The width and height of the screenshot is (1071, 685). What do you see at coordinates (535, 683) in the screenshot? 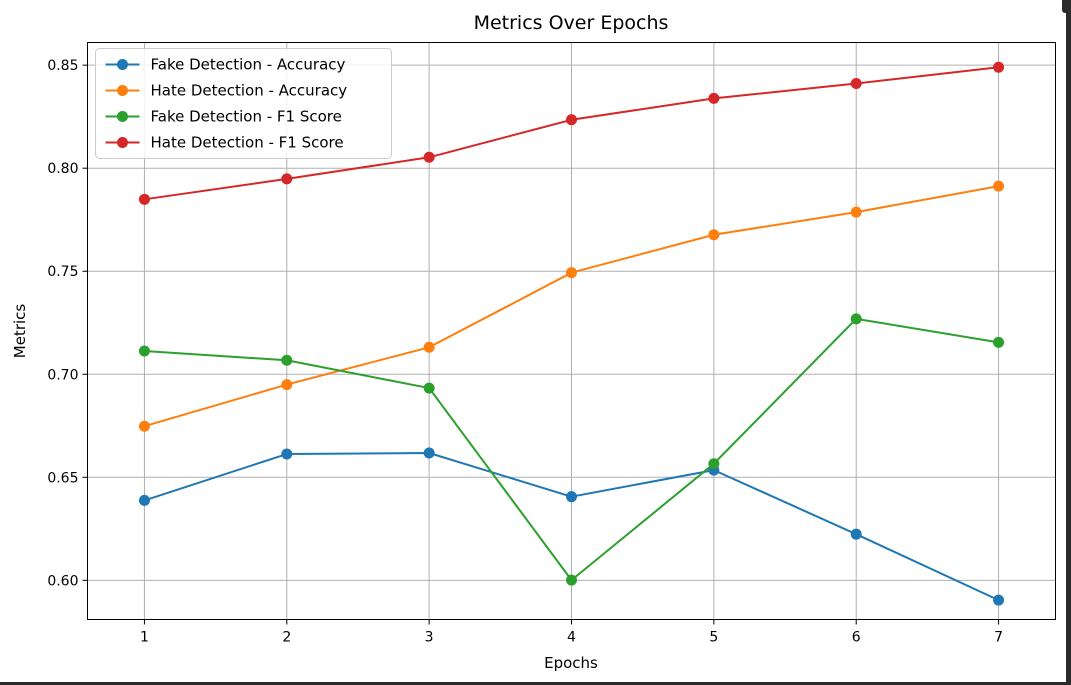
I see `window-edge-bottom` at bounding box center [535, 683].